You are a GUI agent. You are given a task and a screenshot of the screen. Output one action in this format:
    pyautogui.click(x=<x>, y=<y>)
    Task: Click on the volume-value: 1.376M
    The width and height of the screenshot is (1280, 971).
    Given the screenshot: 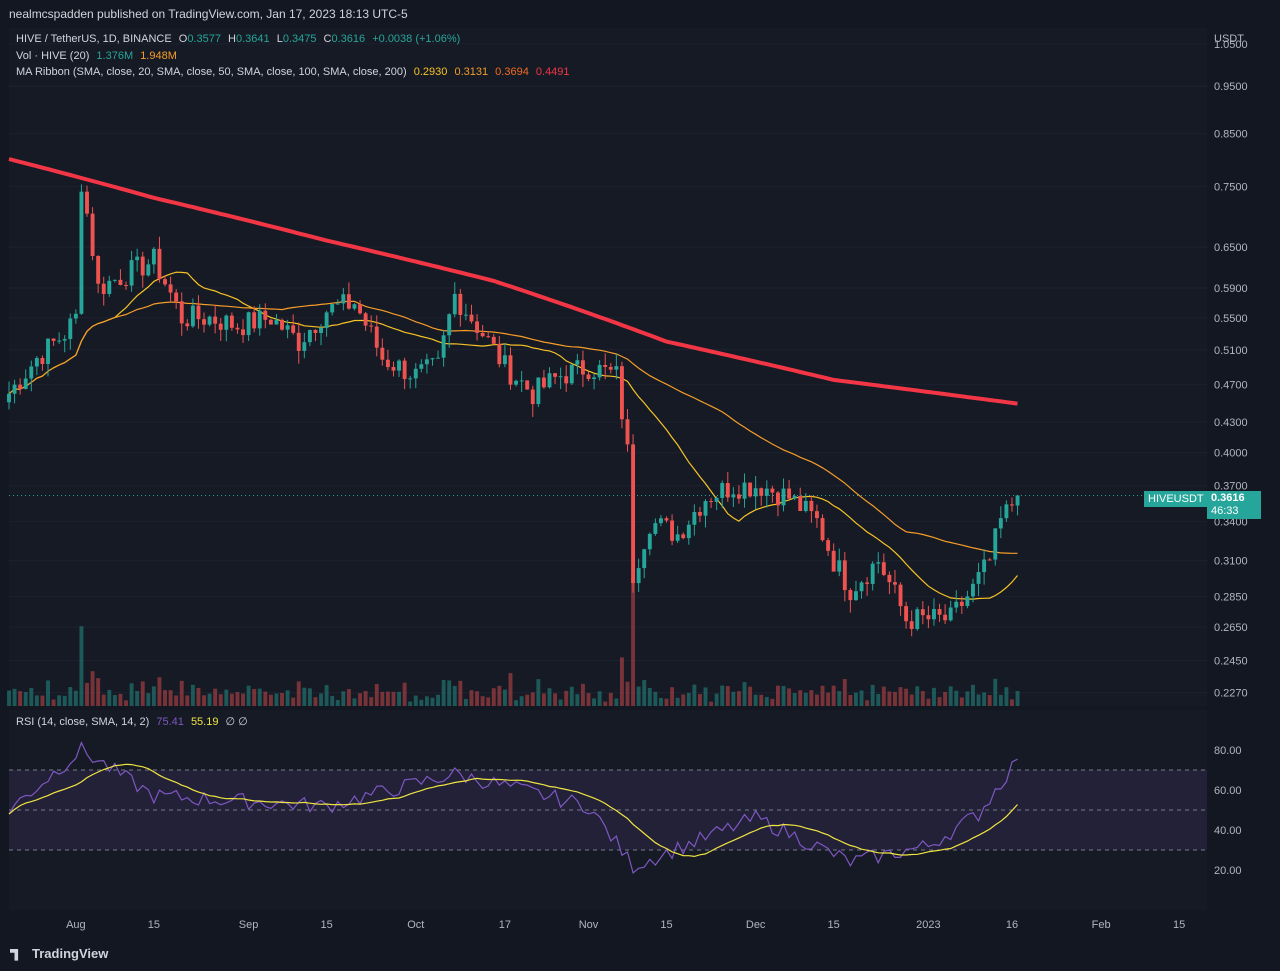 What is the action you would take?
    pyautogui.click(x=115, y=56)
    